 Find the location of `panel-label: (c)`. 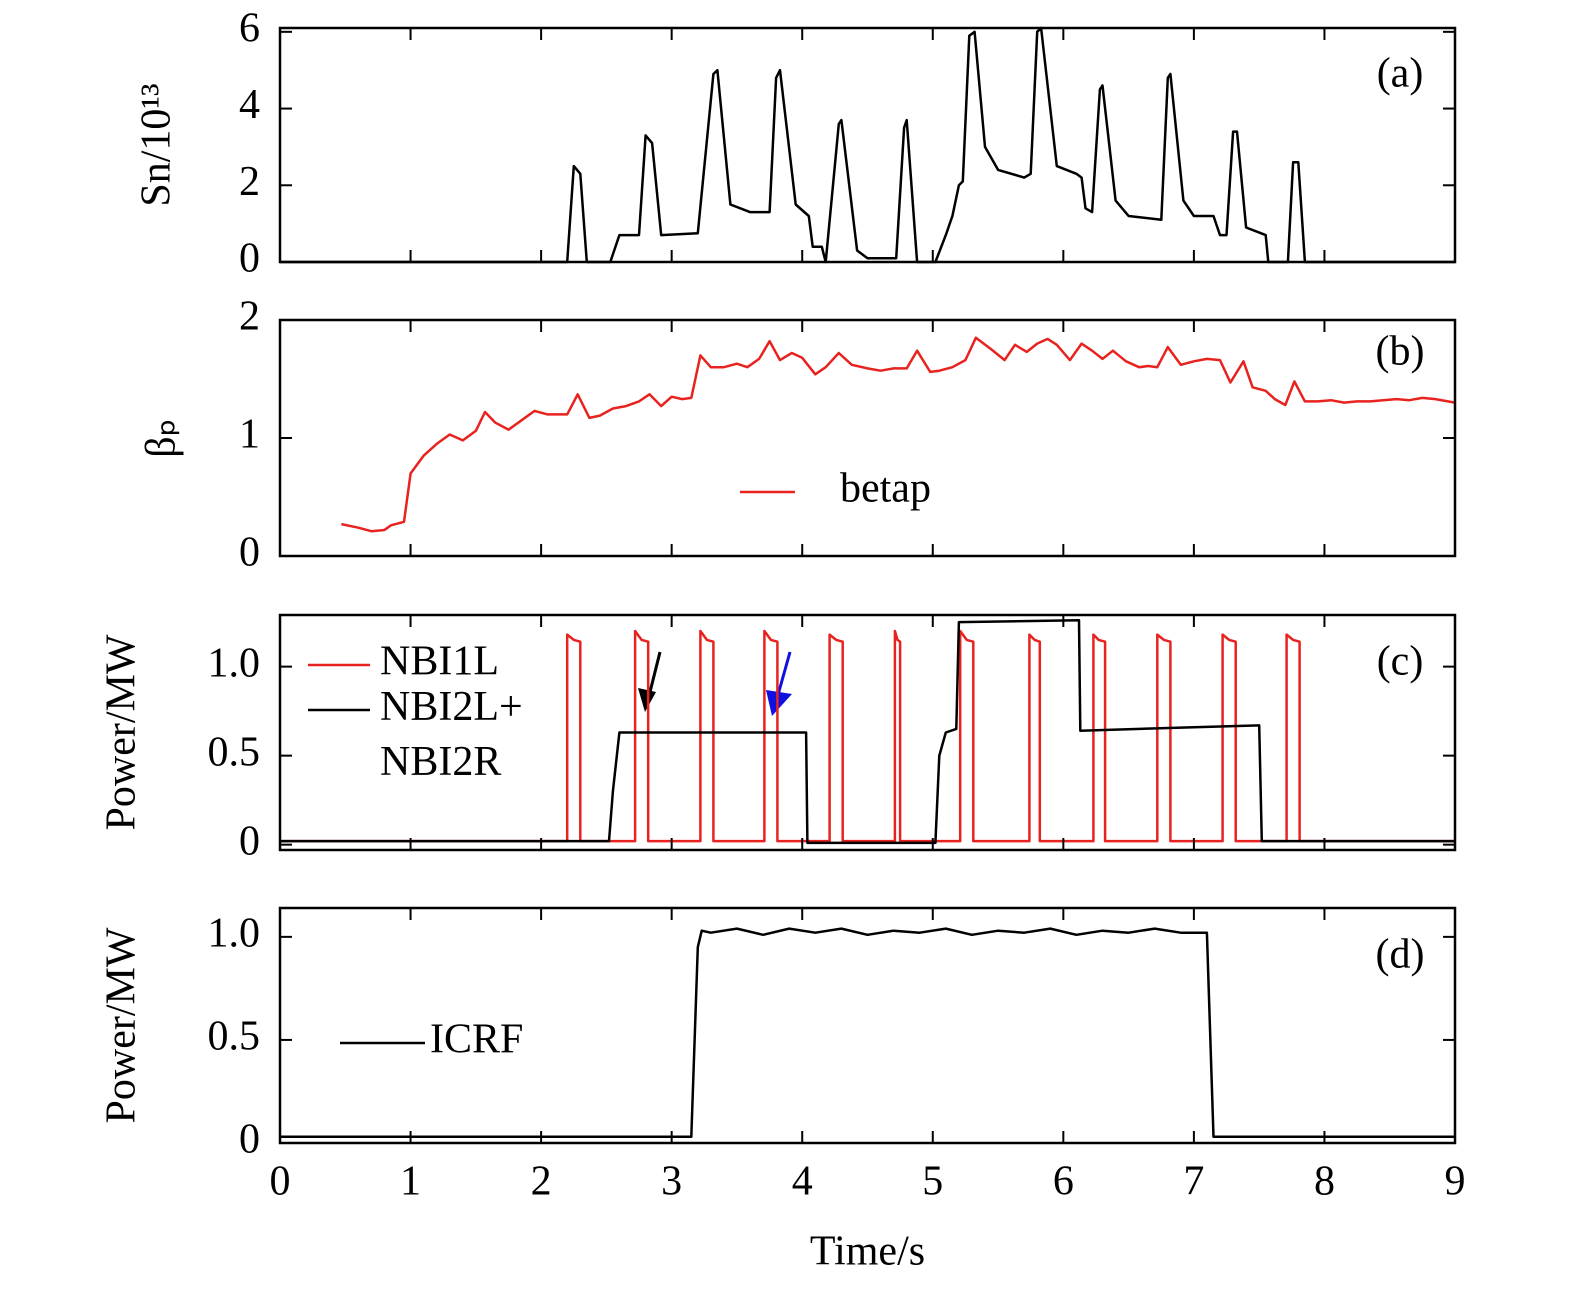

panel-label: (c) is located at coordinates (1400, 662).